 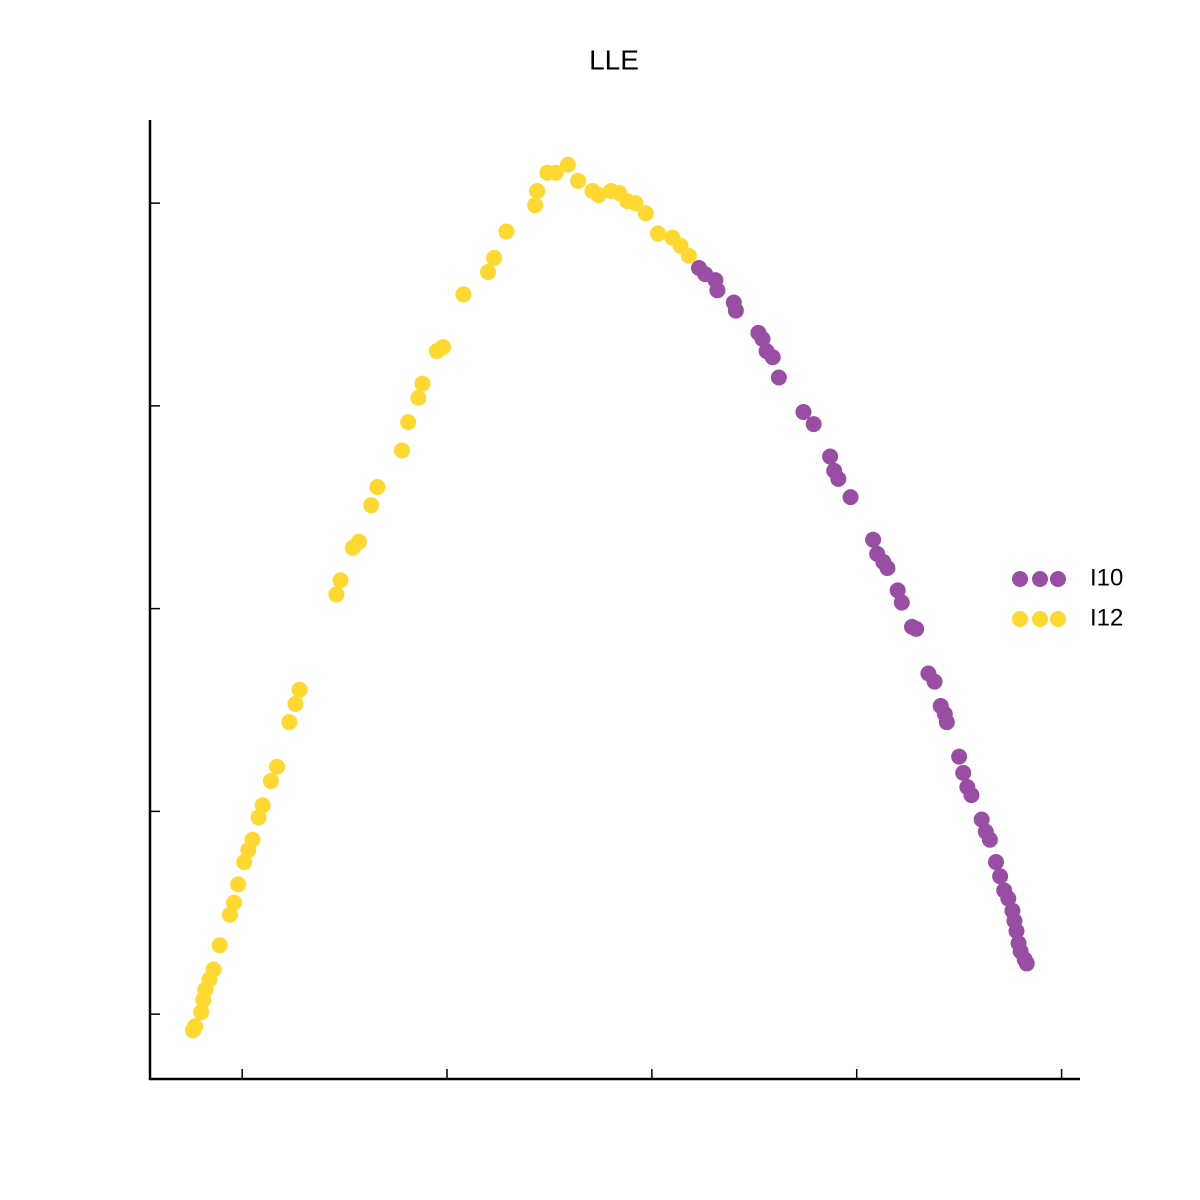 I want to click on legend-label: I12, so click(x=1106, y=617).